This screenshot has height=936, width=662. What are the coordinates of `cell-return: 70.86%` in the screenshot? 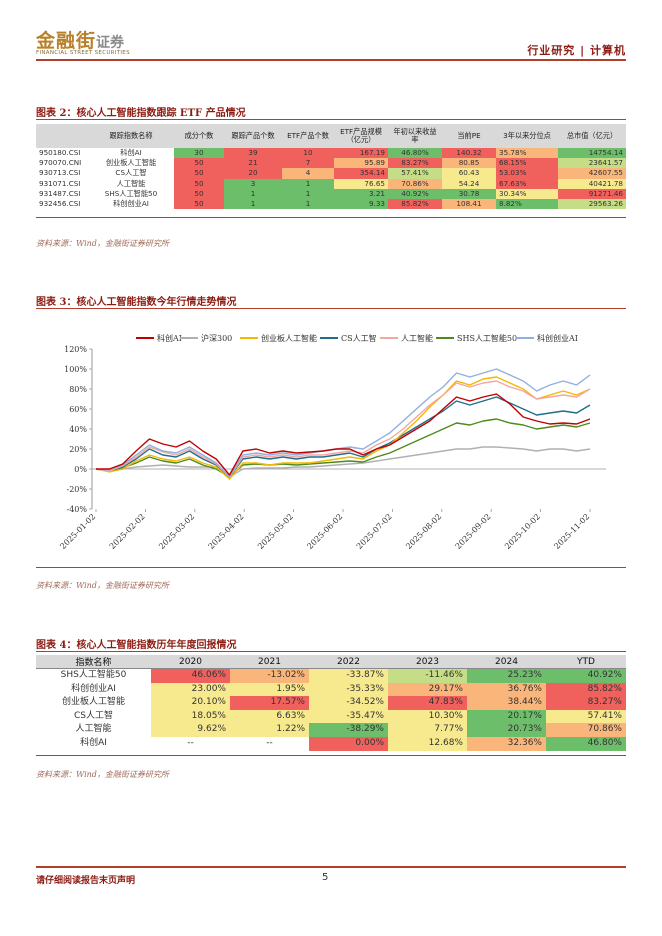 It's located at (586, 730).